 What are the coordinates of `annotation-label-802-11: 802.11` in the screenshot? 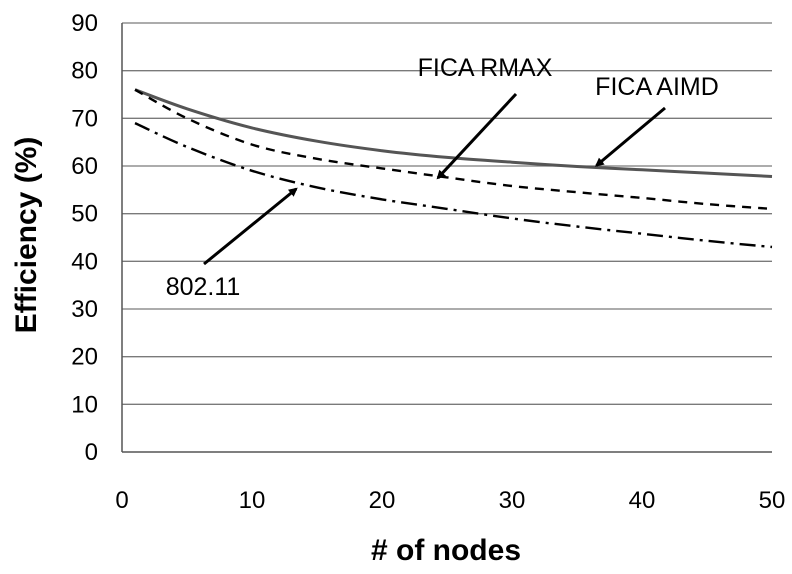 It's located at (203, 287).